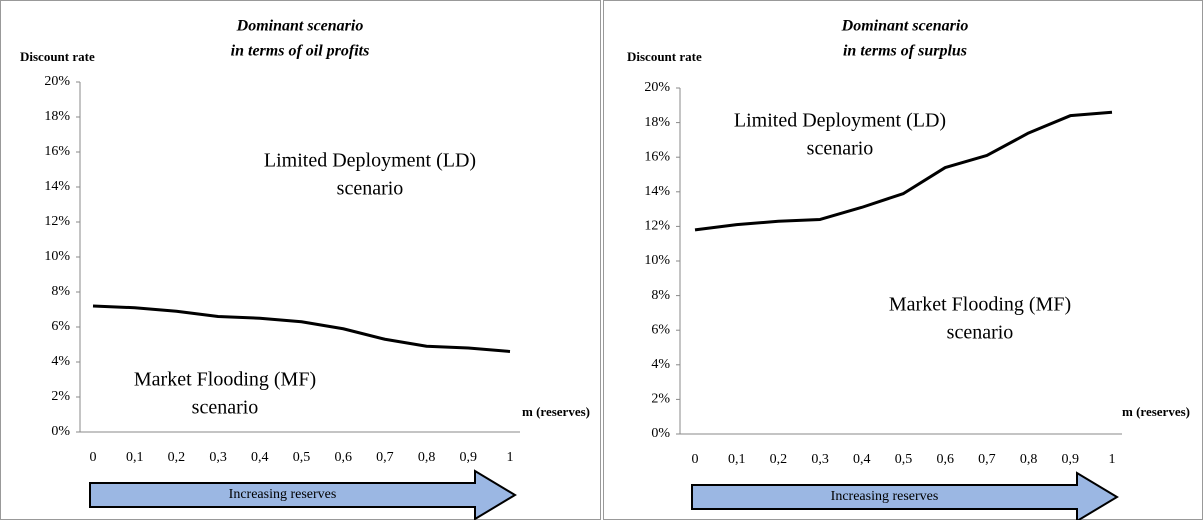  I want to click on chart-title: in terms of oil profits, so click(300, 51).